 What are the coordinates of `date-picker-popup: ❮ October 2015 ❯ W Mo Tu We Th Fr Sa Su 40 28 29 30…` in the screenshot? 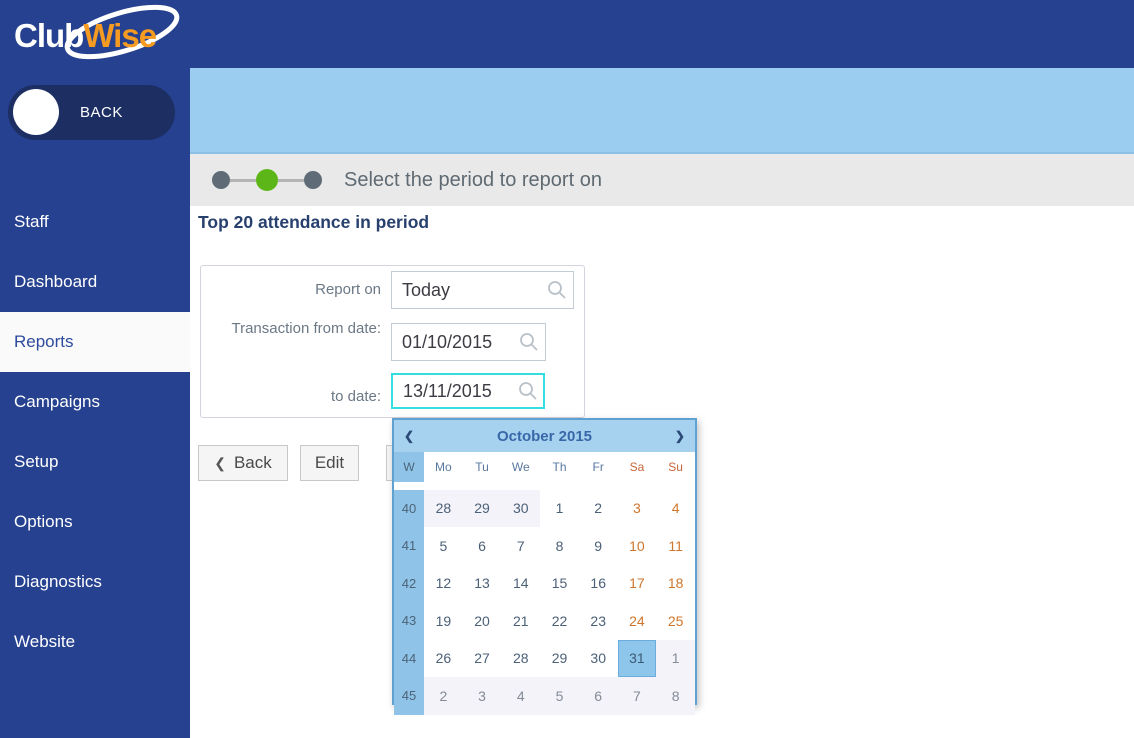 It's located at (544, 566).